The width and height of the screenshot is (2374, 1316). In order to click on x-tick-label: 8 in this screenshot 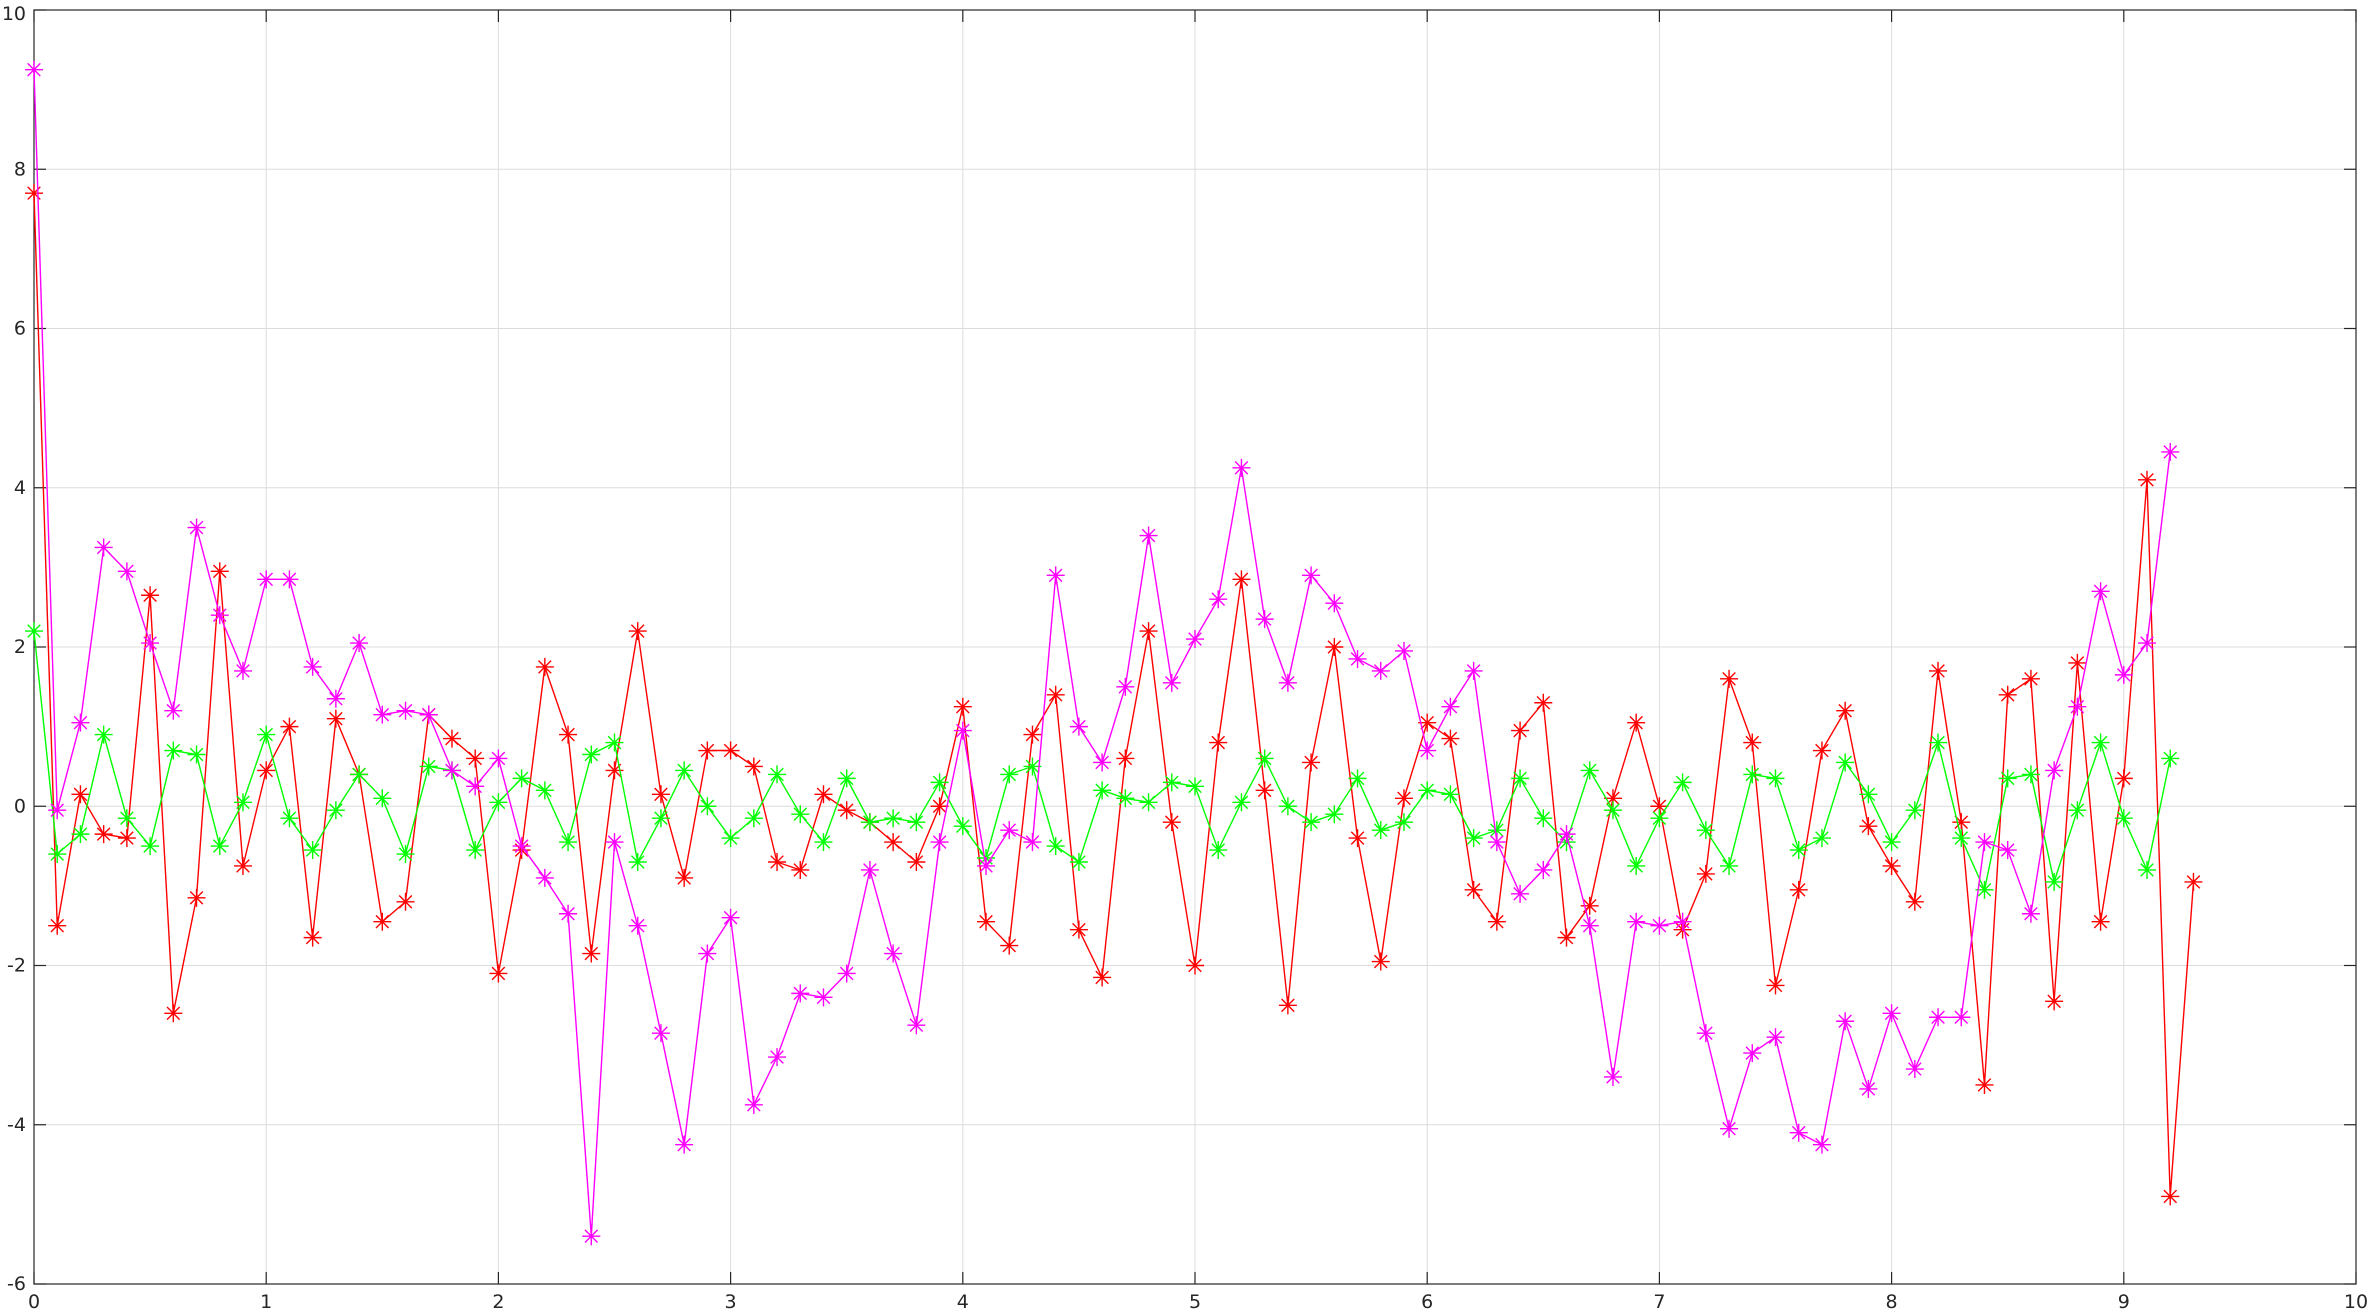, I will do `click(1892, 1302)`.